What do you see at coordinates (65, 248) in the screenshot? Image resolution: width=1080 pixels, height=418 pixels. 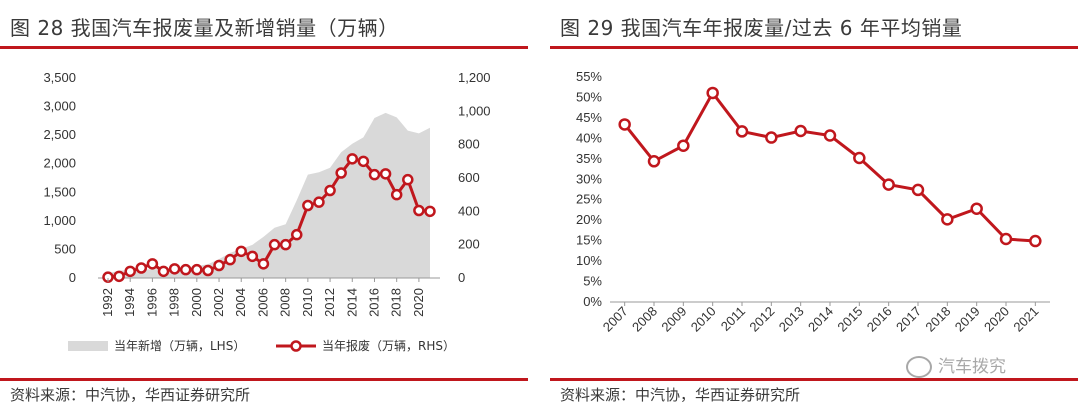 I see `y-left-tick-label: 500` at bounding box center [65, 248].